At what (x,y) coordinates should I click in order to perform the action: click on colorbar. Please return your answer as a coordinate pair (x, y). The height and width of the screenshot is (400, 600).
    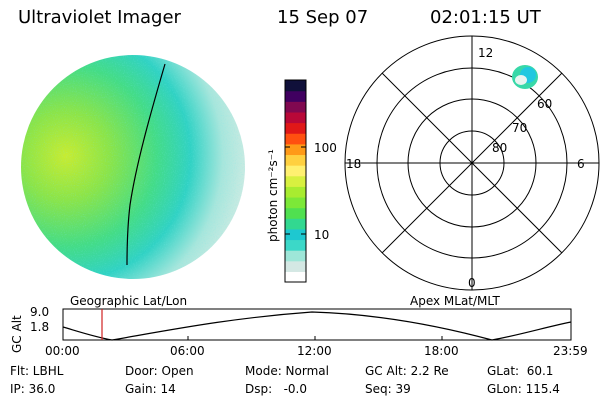
    Looking at the image, I should click on (295, 181).